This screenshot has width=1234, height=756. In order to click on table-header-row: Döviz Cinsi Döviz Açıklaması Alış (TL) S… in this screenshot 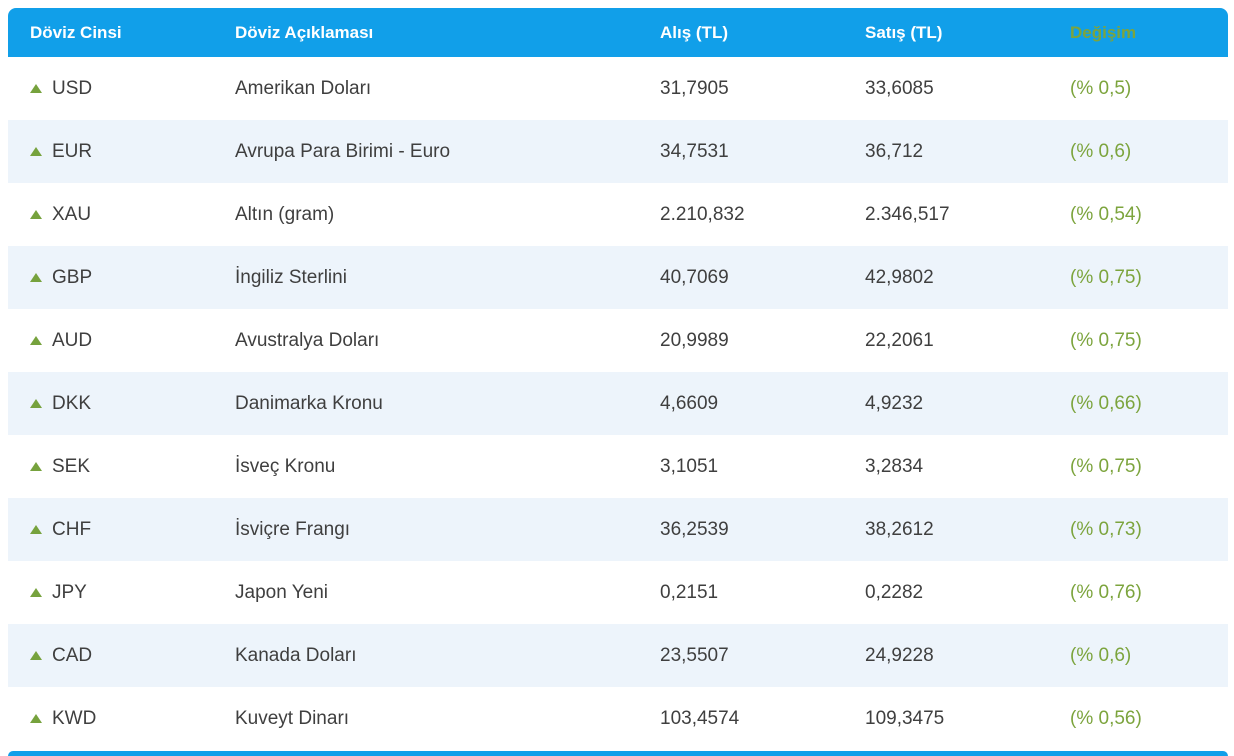, I will do `click(618, 32)`.